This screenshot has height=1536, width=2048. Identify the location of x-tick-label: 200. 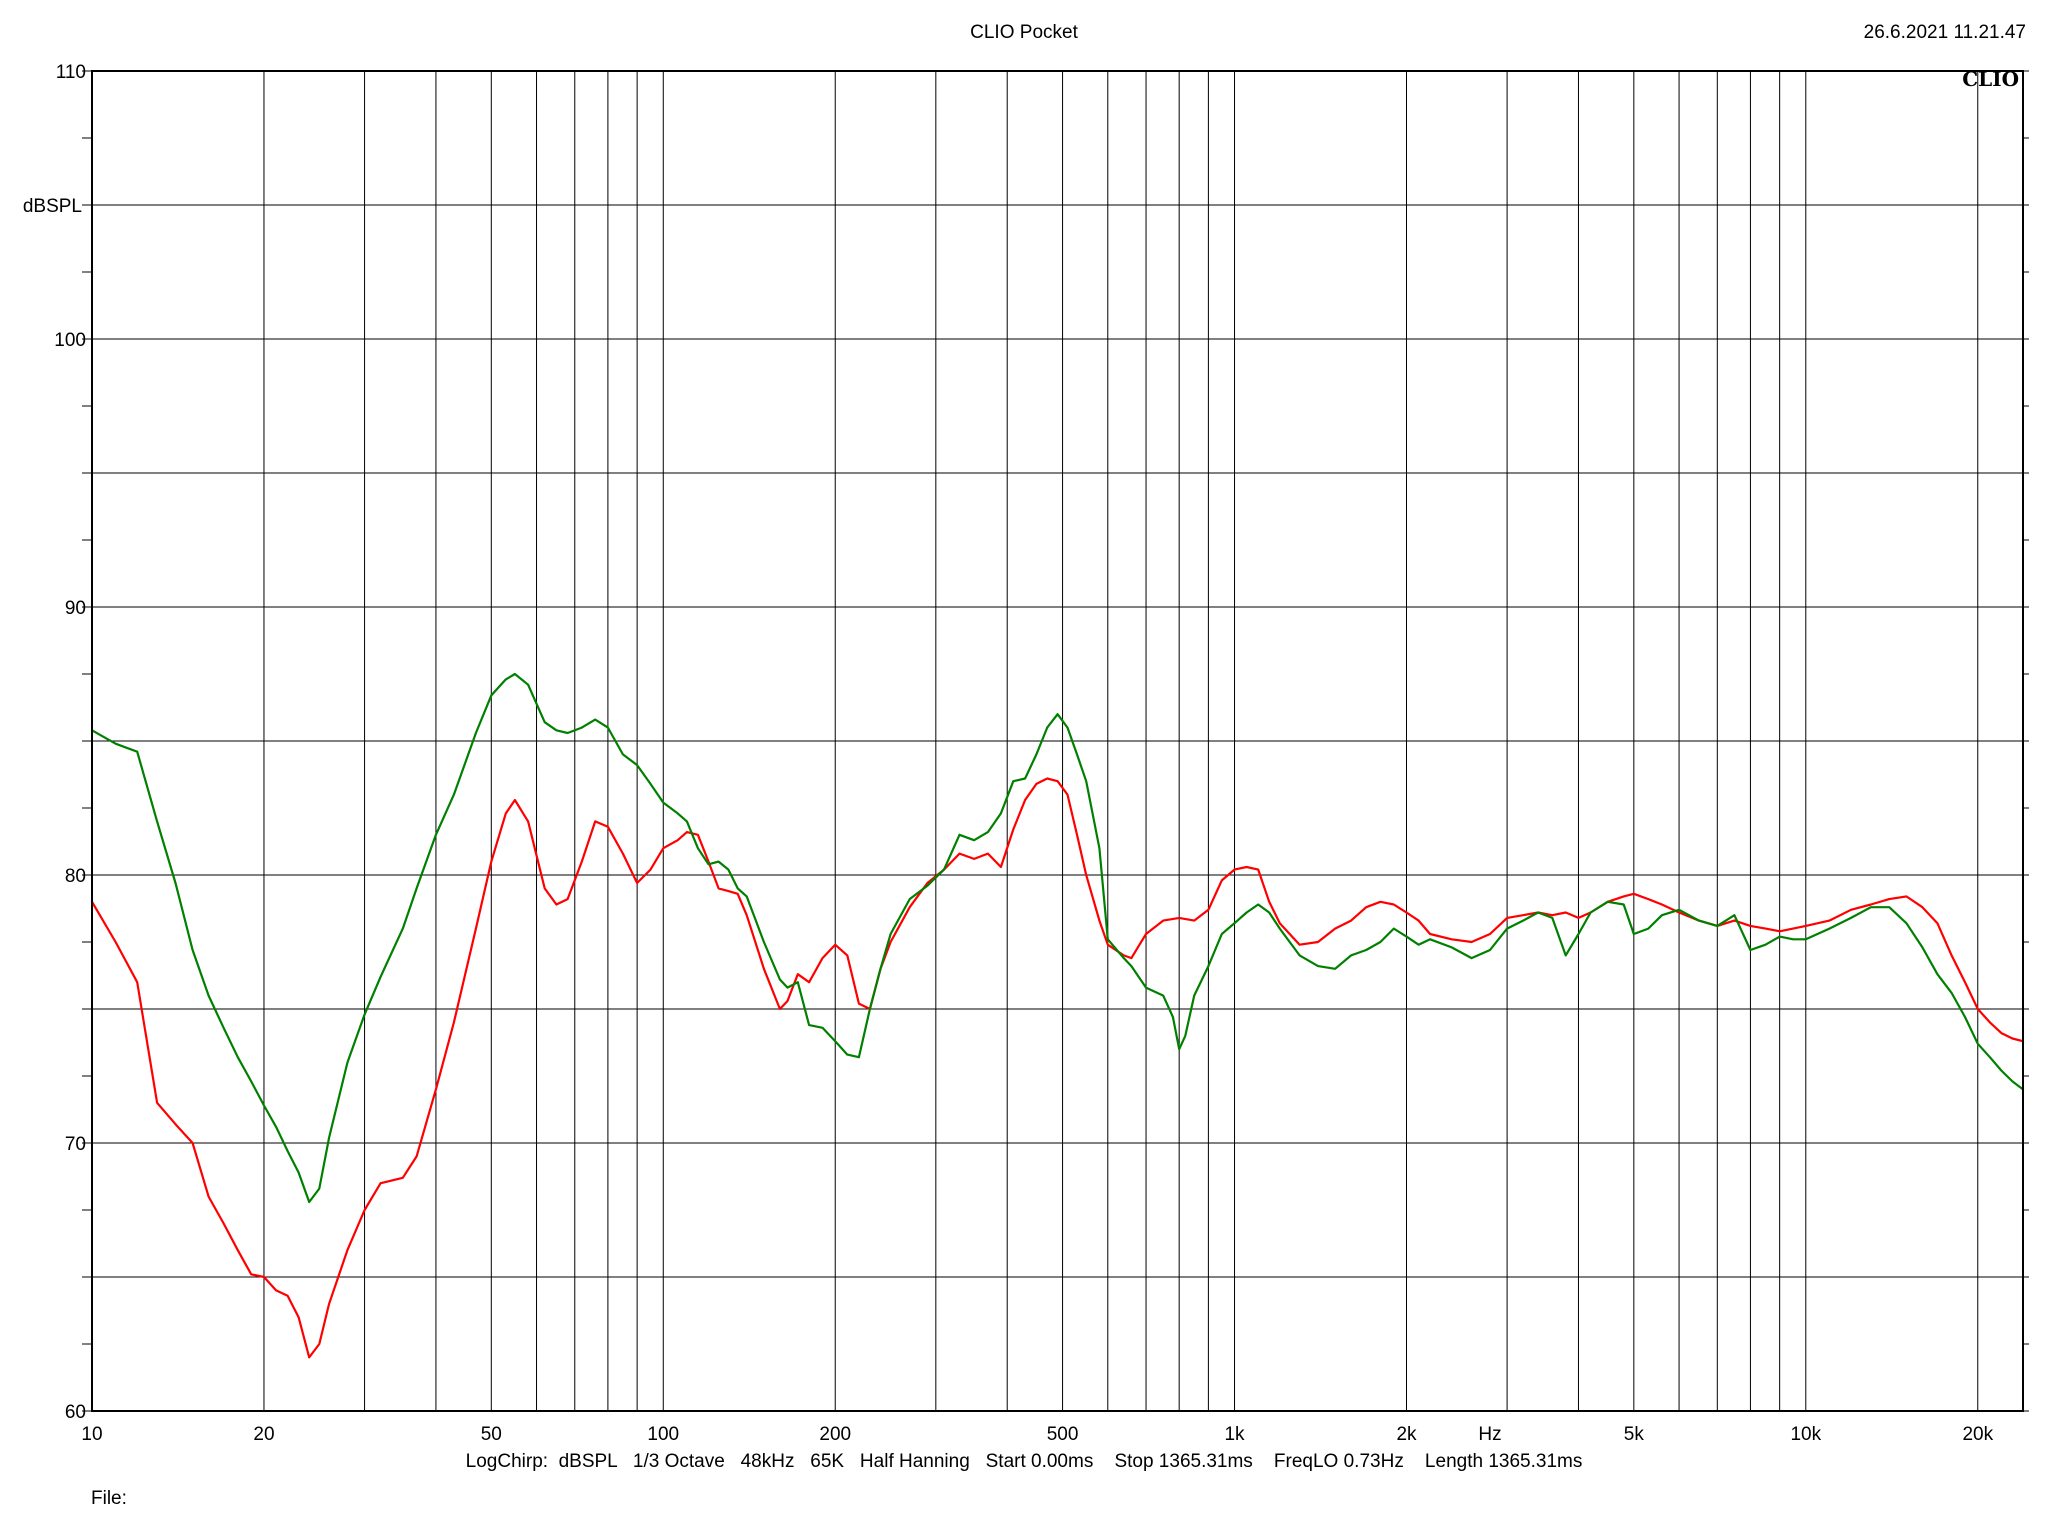
(835, 1434).